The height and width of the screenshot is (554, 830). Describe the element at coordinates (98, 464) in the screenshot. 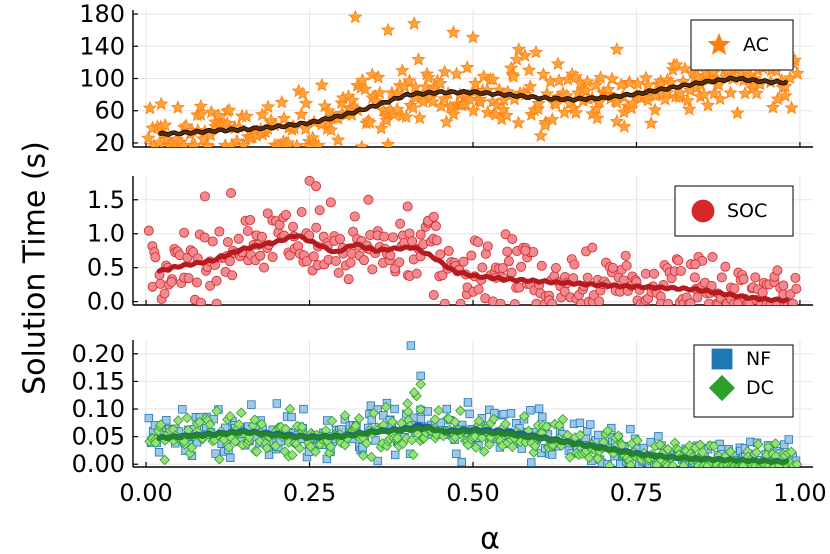

I see `y-tick-label: 0.00` at that location.